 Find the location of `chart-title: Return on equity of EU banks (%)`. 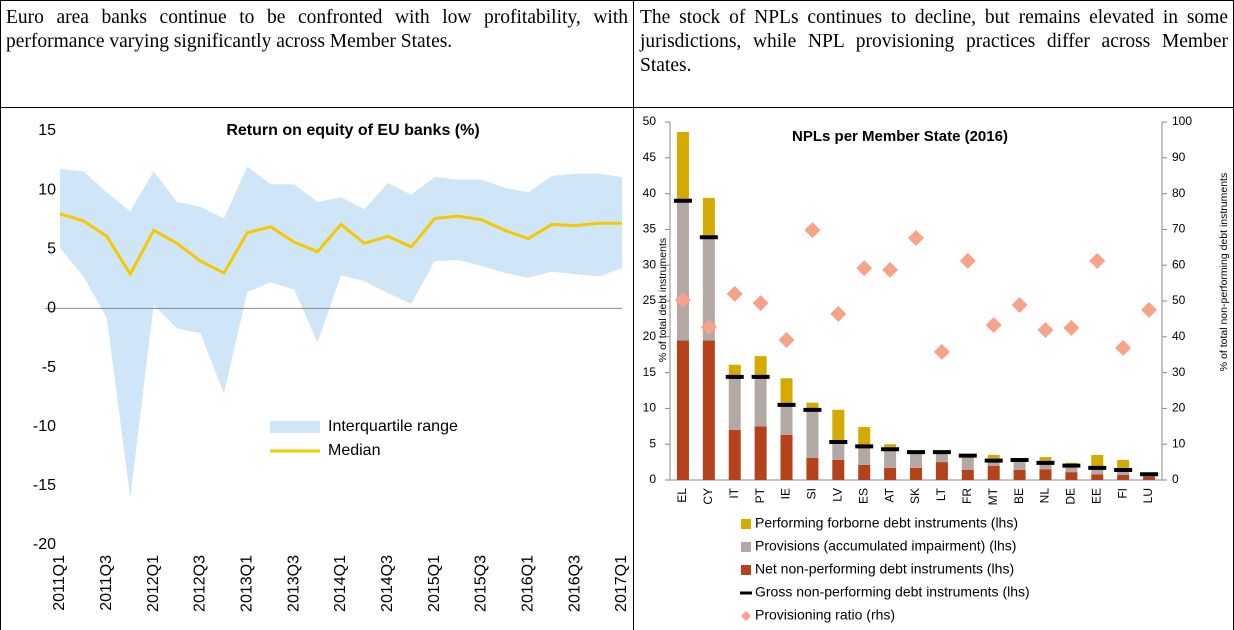

chart-title: Return on equity of EU banks (%) is located at coordinates (352, 130).